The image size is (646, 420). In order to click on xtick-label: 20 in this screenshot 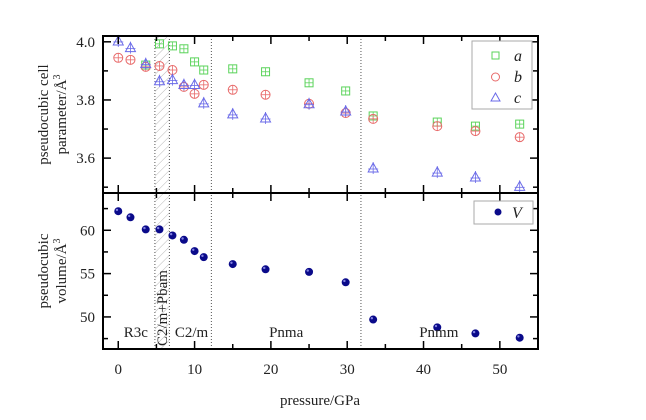, I will do `click(270, 370)`.